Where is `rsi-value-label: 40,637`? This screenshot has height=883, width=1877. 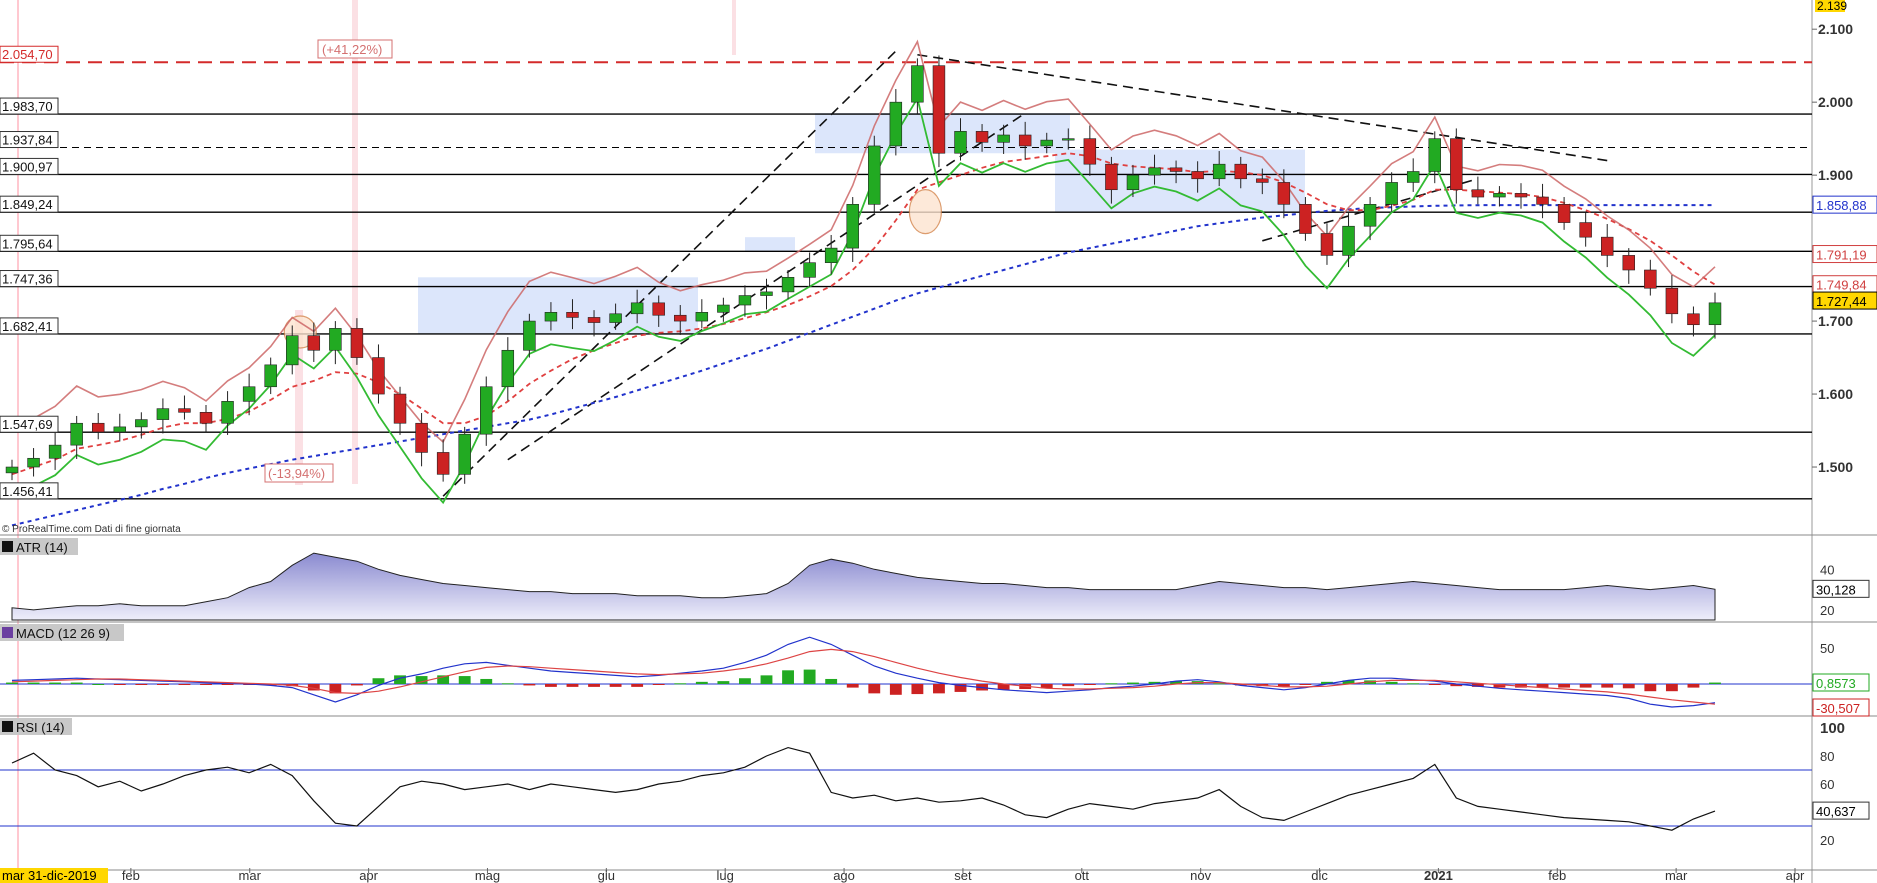 rsi-value-label: 40,637 is located at coordinates (1836, 811).